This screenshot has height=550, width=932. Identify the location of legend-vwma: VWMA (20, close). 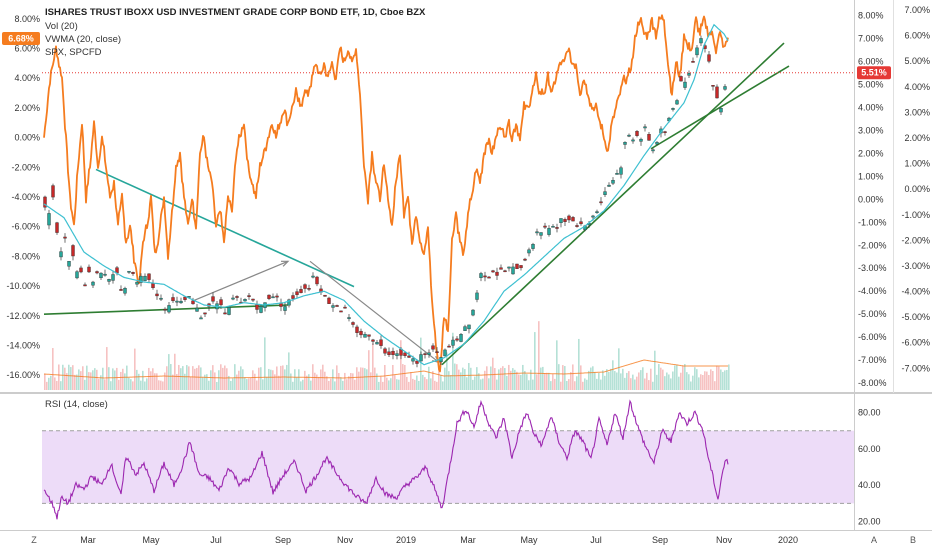
(83, 39).